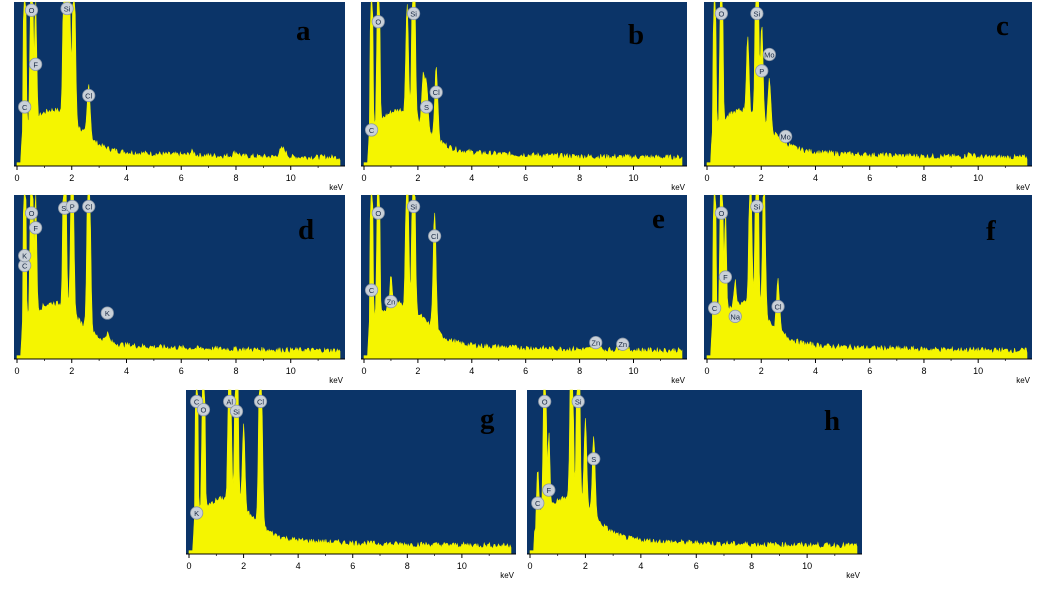 This screenshot has height=592, width=1037. What do you see at coordinates (786, 136) in the screenshot?
I see `element-marker: Mo` at bounding box center [786, 136].